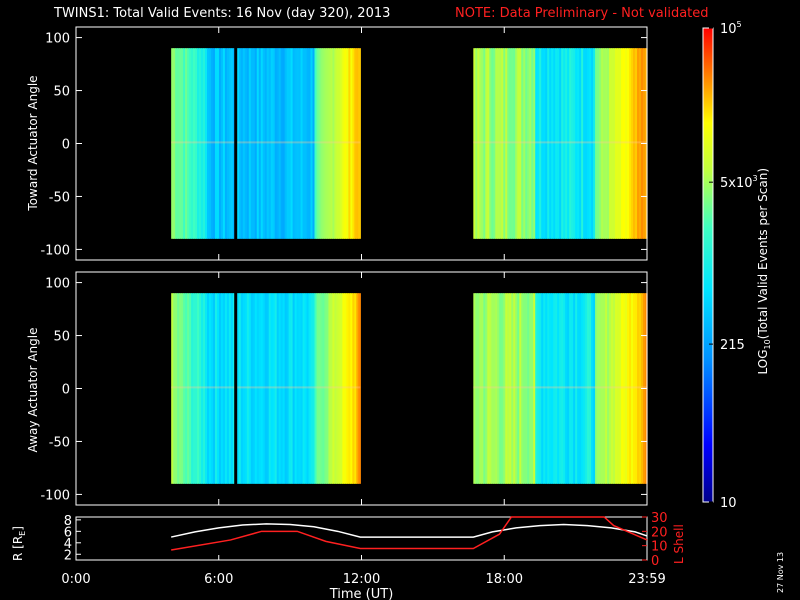  What do you see at coordinates (19, 543) in the screenshot?
I see `r-axis-label: R [RE]` at bounding box center [19, 543].